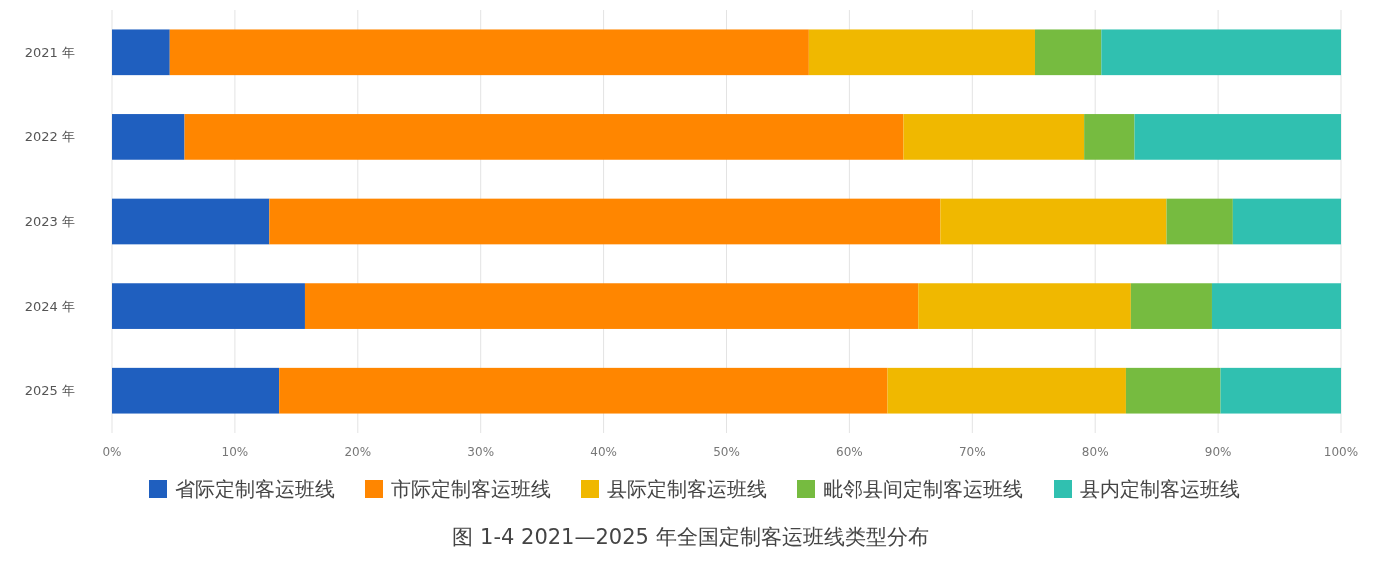 The width and height of the screenshot is (1381, 563). I want to click on x-tick-label: 70%, so click(972, 452).